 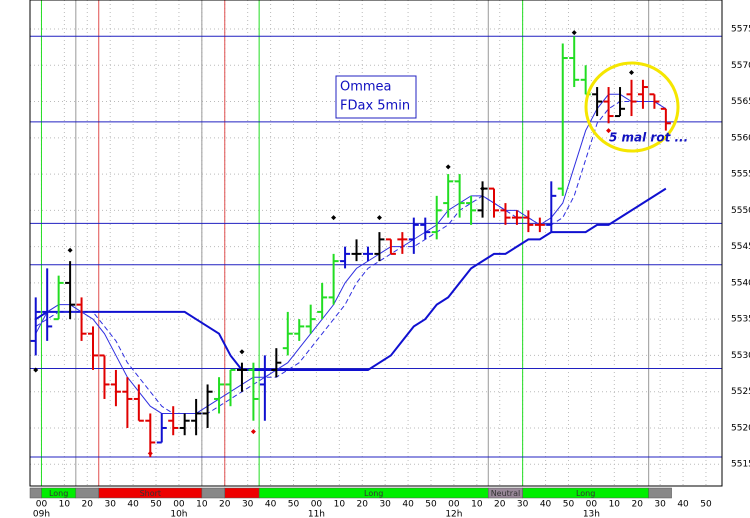 What do you see at coordinates (740, 428) in the screenshot?
I see `y-tick-label: 5520` at bounding box center [740, 428].